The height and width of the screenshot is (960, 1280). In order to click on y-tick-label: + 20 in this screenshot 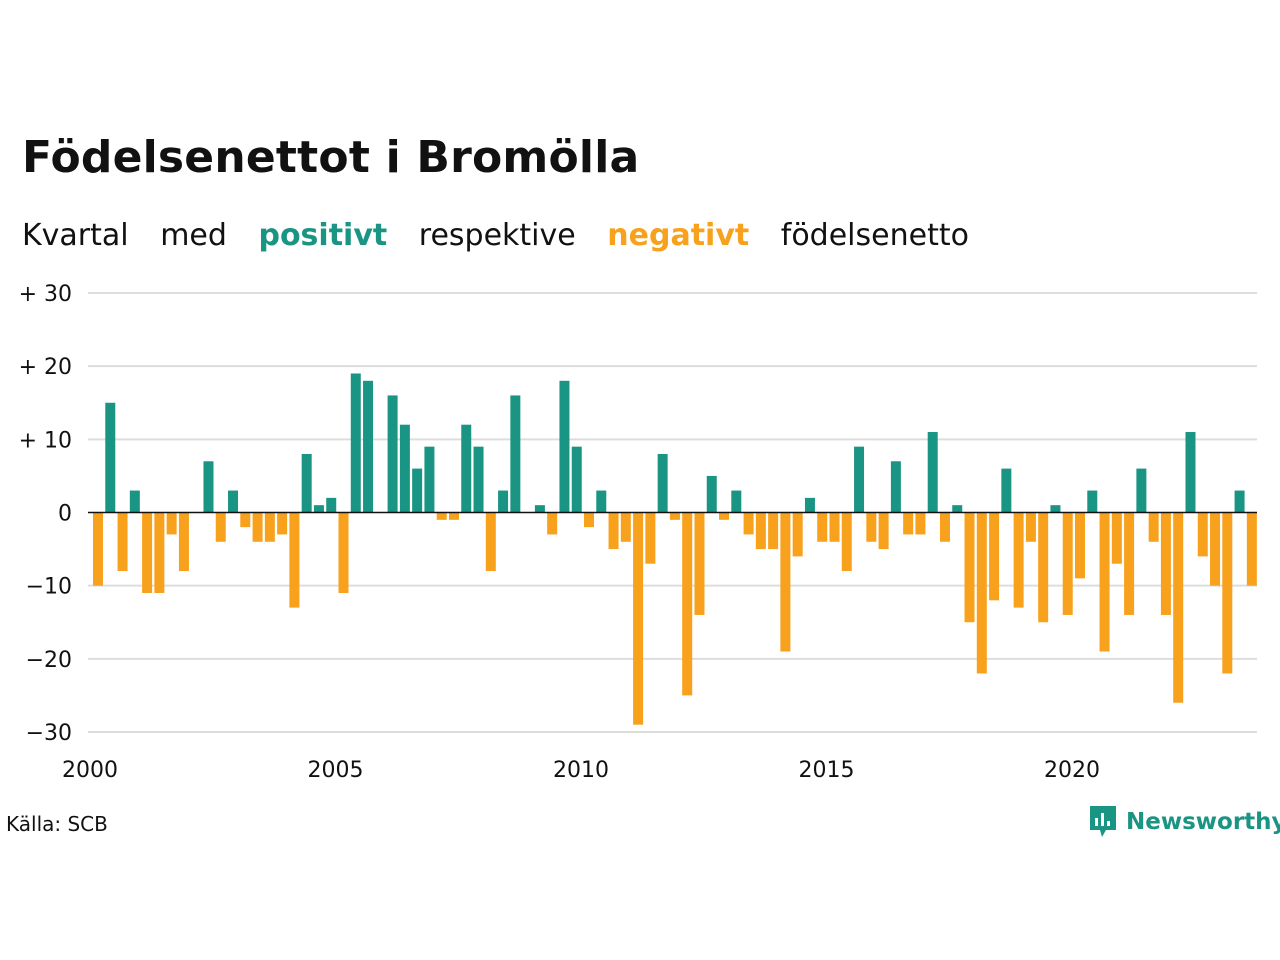, I will do `click(45, 367)`.